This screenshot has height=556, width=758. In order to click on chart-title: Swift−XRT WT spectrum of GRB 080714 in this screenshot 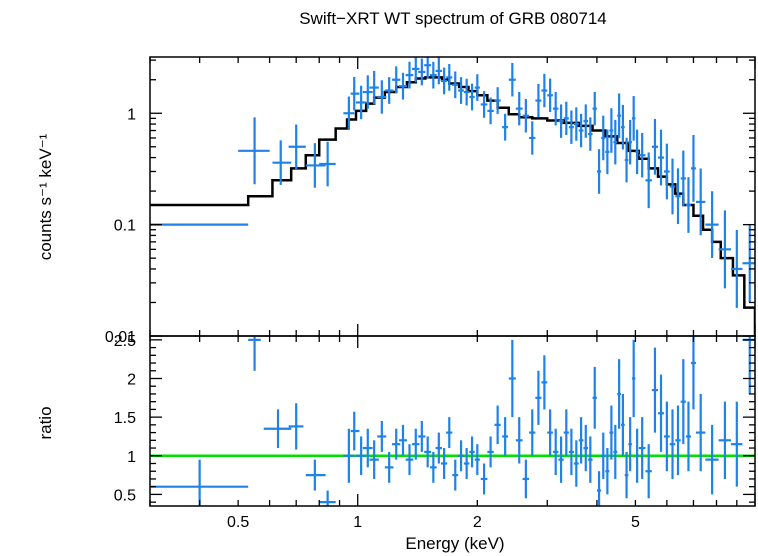, I will do `click(453, 18)`.